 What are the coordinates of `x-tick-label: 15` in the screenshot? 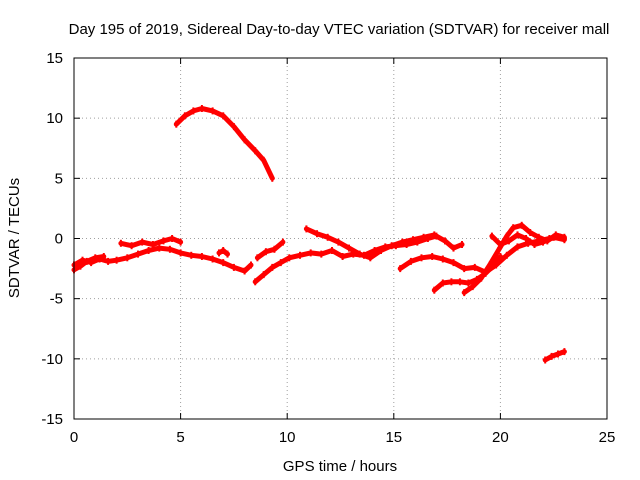 It's located at (393, 437).